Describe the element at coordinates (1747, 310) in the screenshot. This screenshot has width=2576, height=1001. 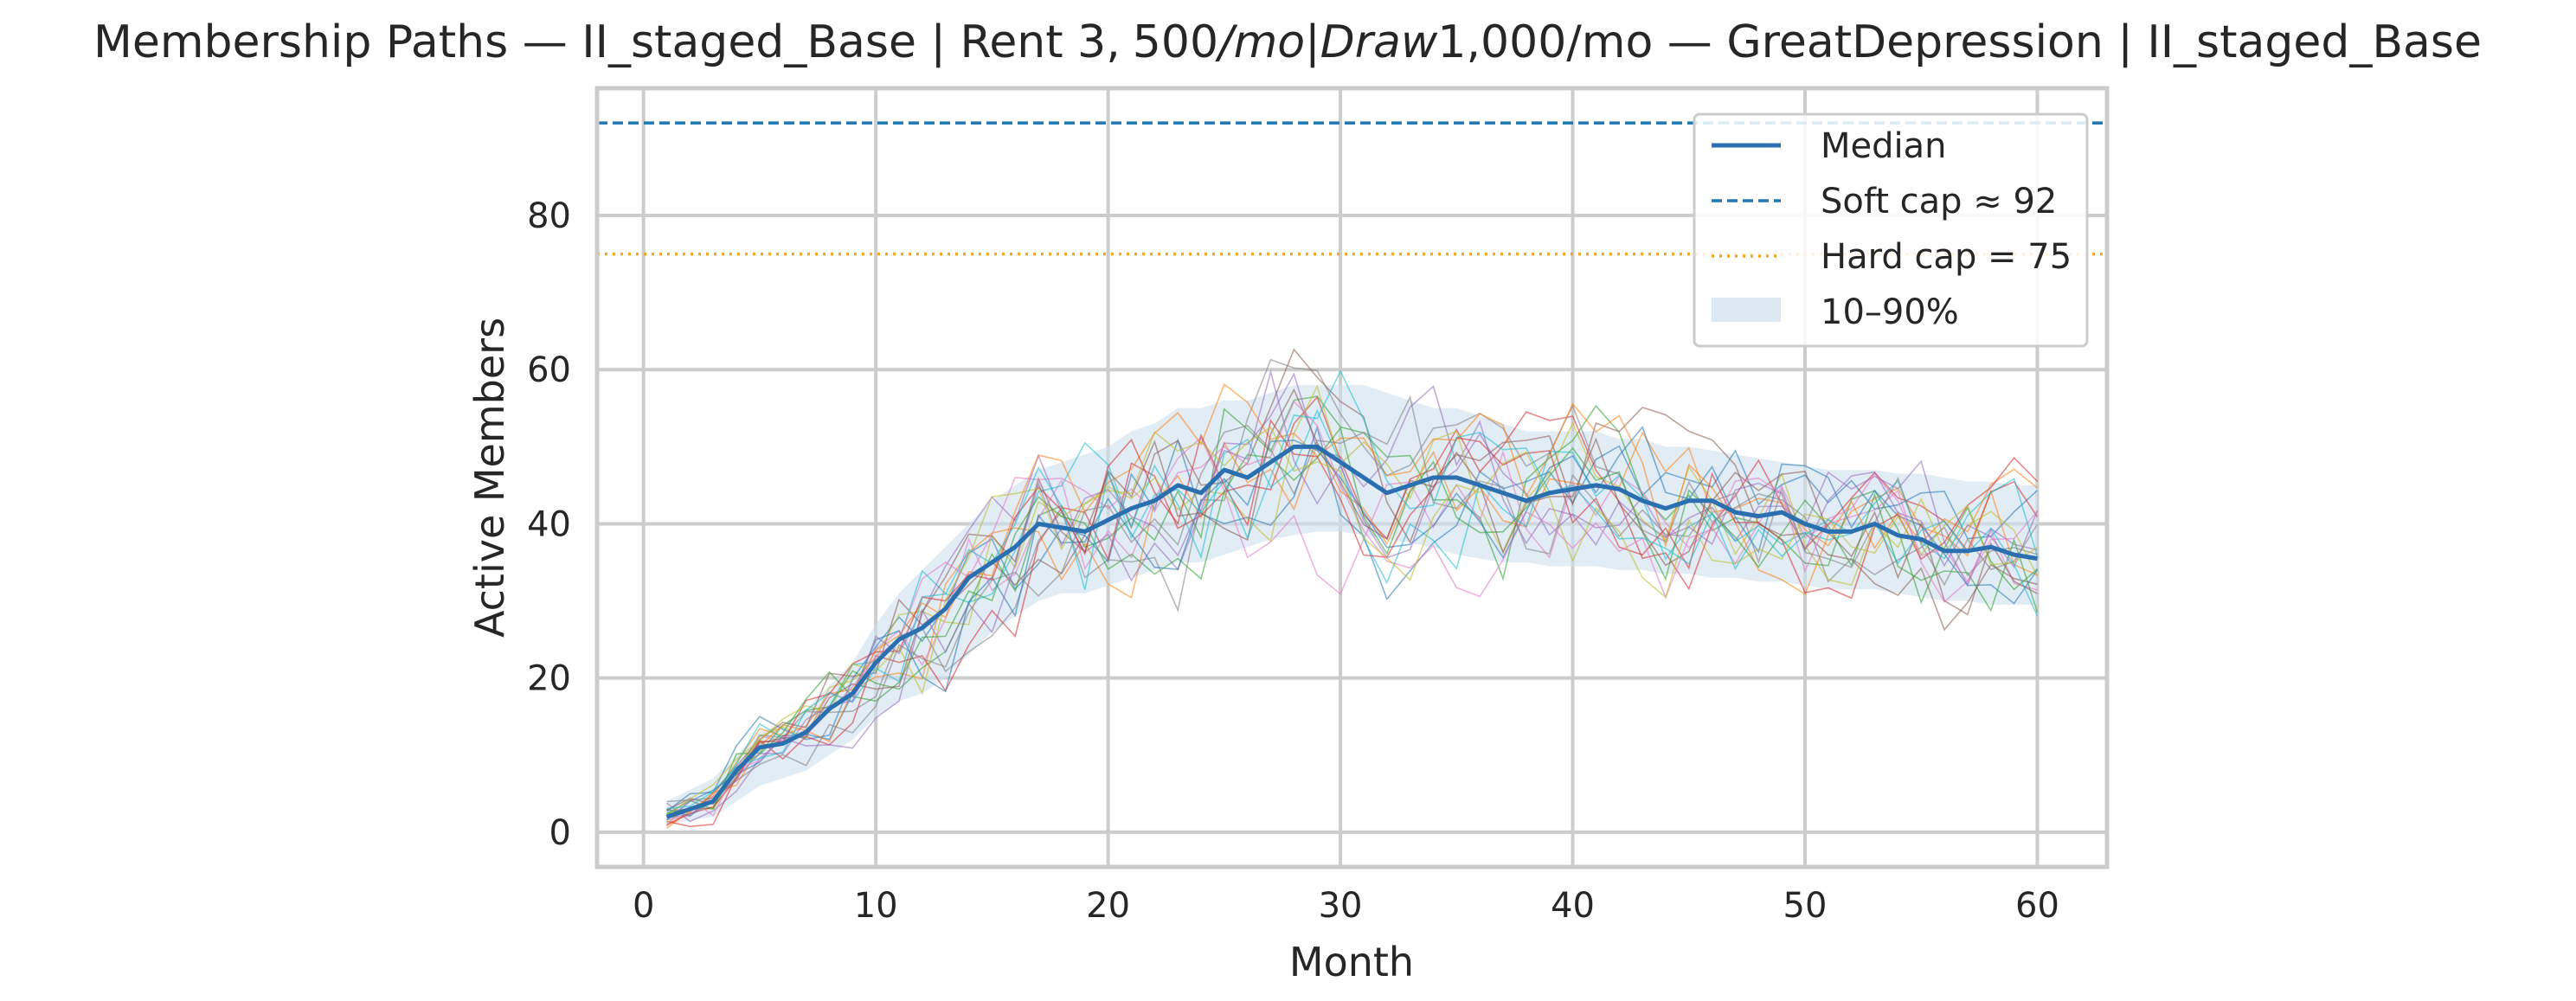
I see `legend-band-swatch` at that location.